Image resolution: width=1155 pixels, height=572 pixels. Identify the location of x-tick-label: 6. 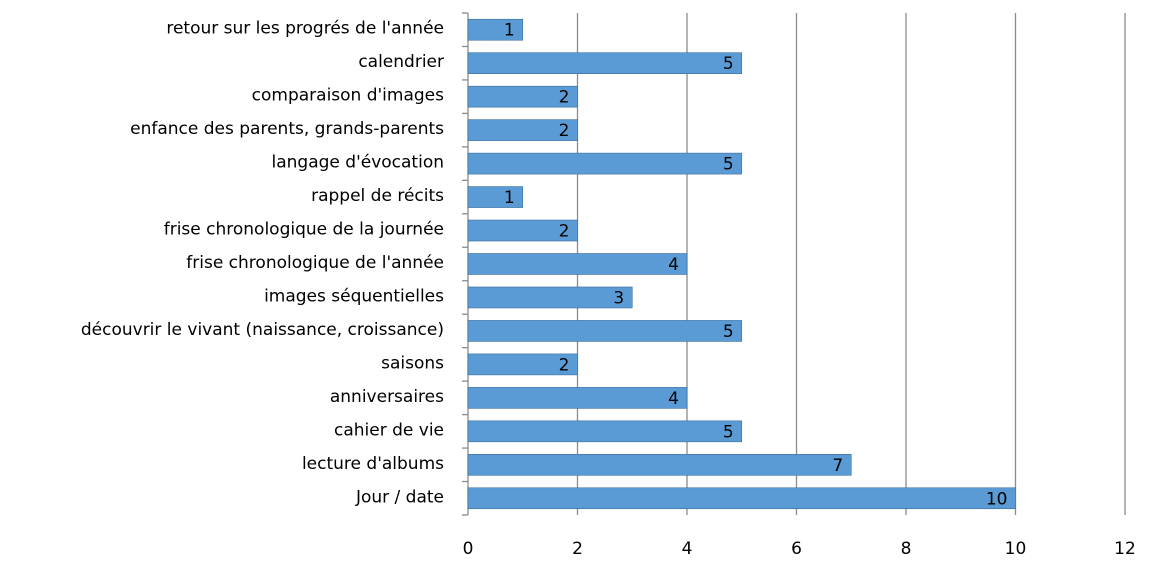
(796, 549).